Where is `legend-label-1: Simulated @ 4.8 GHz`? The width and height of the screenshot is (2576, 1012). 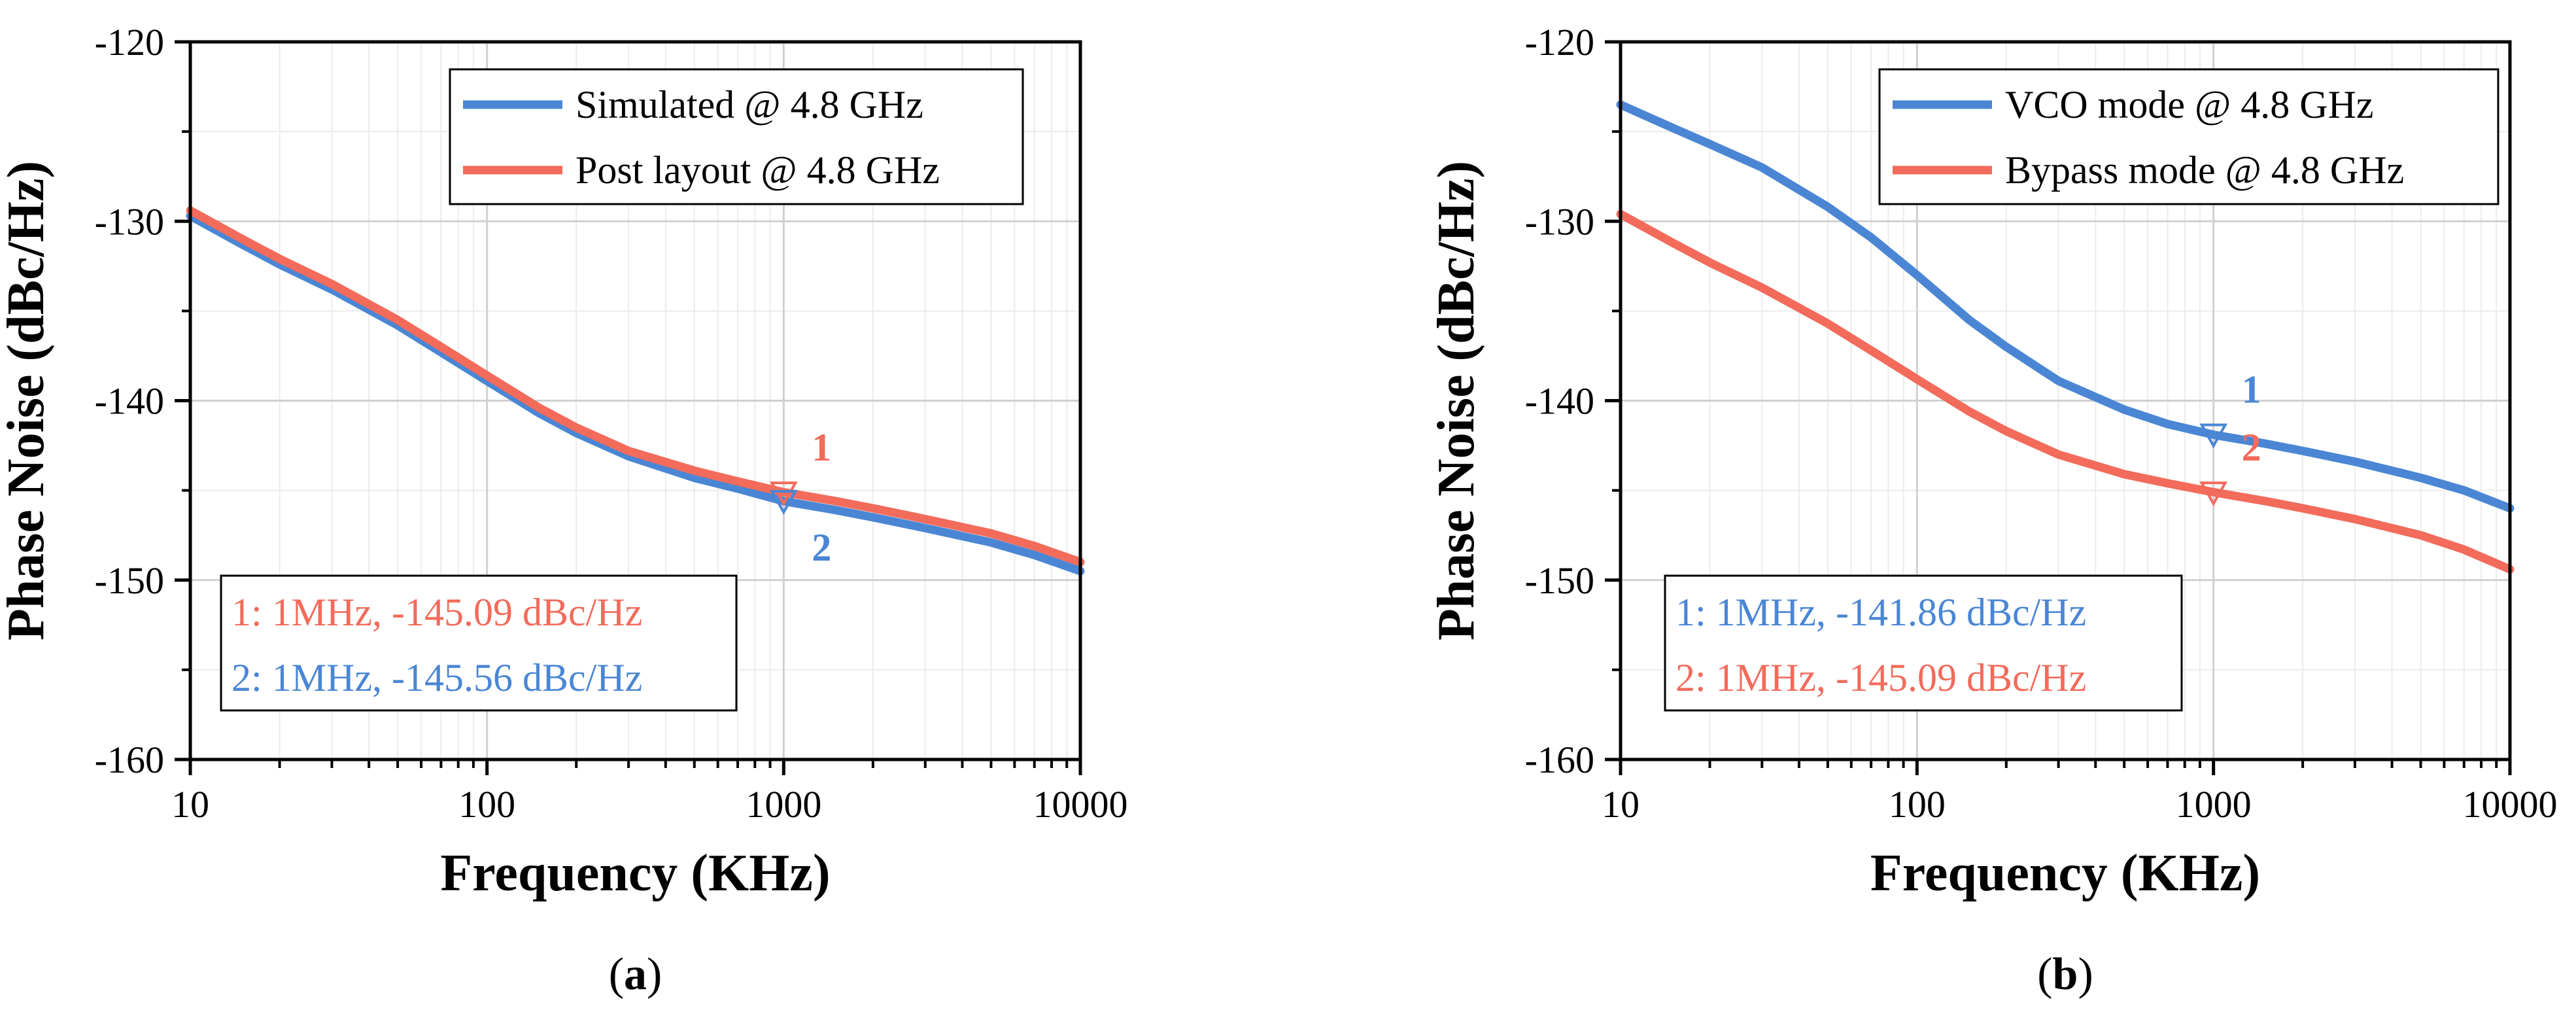 legend-label-1: Simulated @ 4.8 GHz is located at coordinates (749, 104).